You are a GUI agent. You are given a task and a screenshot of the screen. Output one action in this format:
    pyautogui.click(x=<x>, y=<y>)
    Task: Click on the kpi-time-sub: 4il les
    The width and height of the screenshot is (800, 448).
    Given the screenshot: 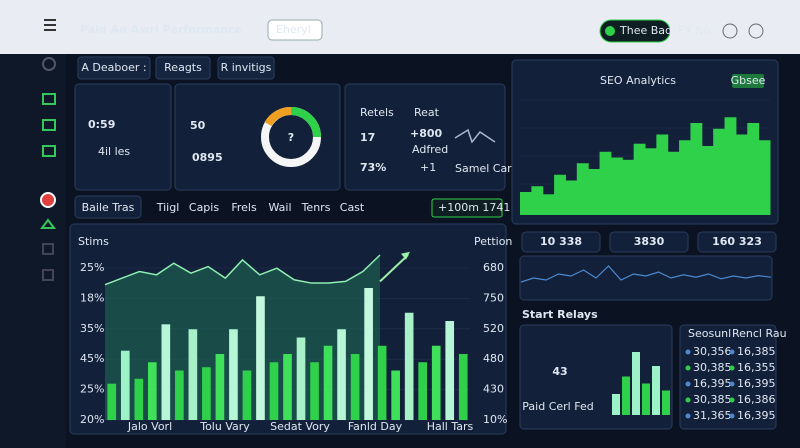 What is the action you would take?
    pyautogui.click(x=114, y=151)
    